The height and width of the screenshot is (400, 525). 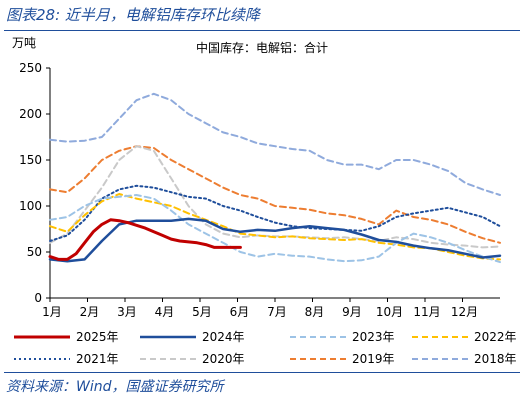 I want to click on source-rule, so click(x=262, y=372).